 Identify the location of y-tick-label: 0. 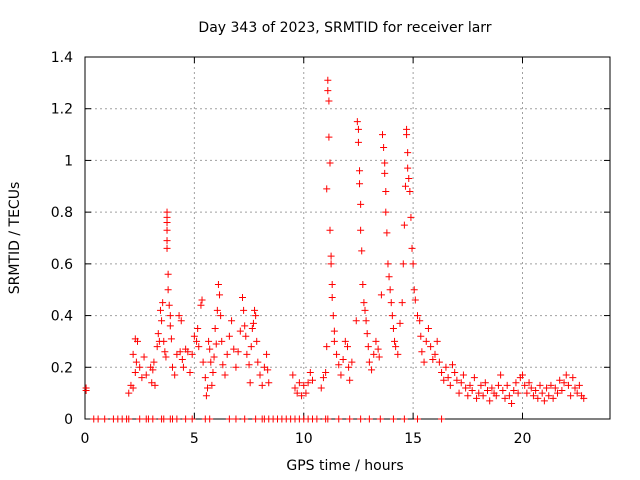
(68, 420).